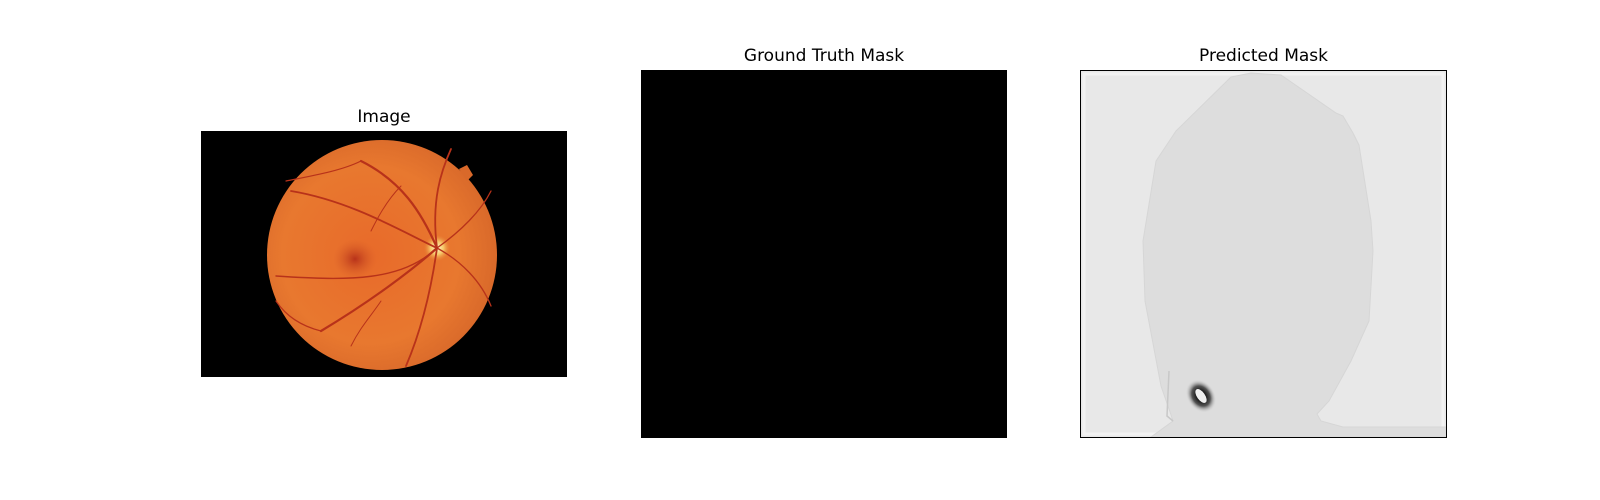 Image resolution: width=1600 pixels, height=500 pixels. Describe the element at coordinates (355, 259) in the screenshot. I see `macula-spot` at that location.